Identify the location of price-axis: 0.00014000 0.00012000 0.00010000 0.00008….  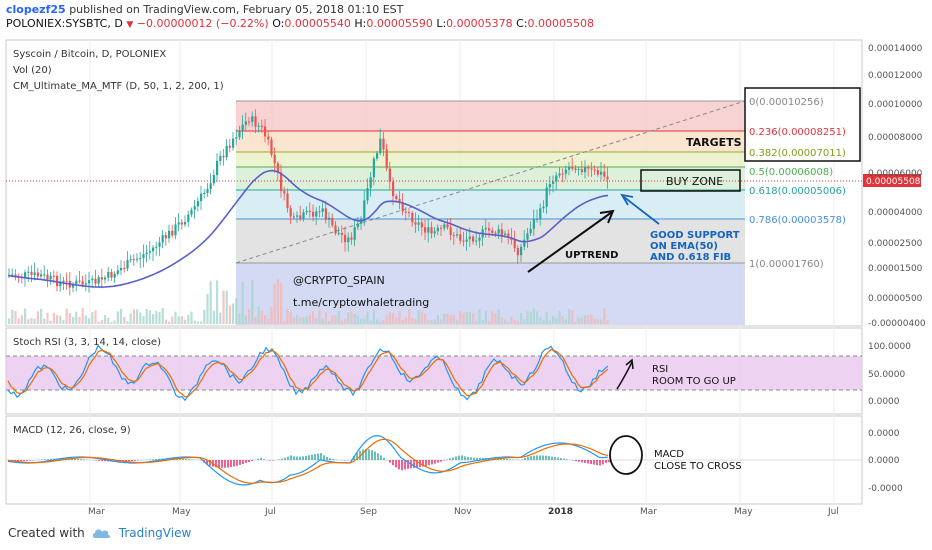
(897, 186).